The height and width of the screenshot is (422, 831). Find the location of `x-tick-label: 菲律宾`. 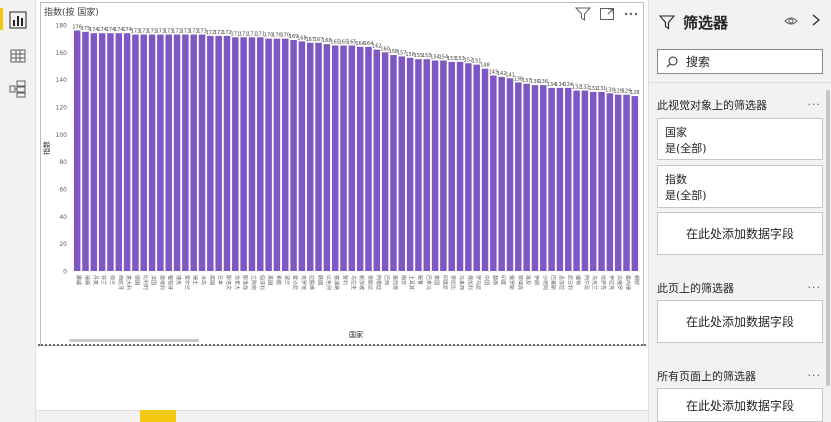

x-tick-label: 菲律宾 is located at coordinates (519, 282).